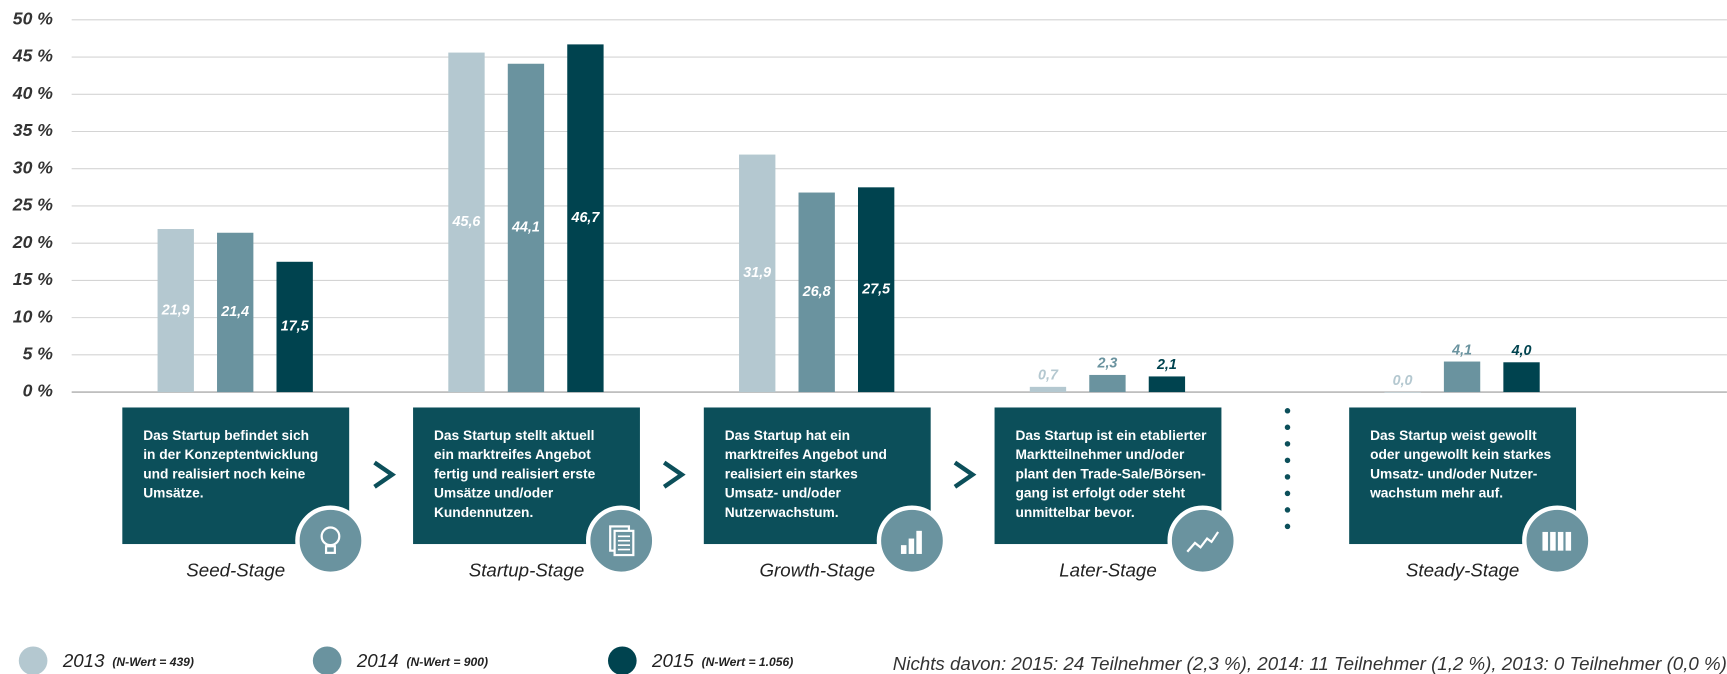 This screenshot has height=674, width=1727. What do you see at coordinates (38, 391) in the screenshot?
I see `y-tick-label: 0 %` at bounding box center [38, 391].